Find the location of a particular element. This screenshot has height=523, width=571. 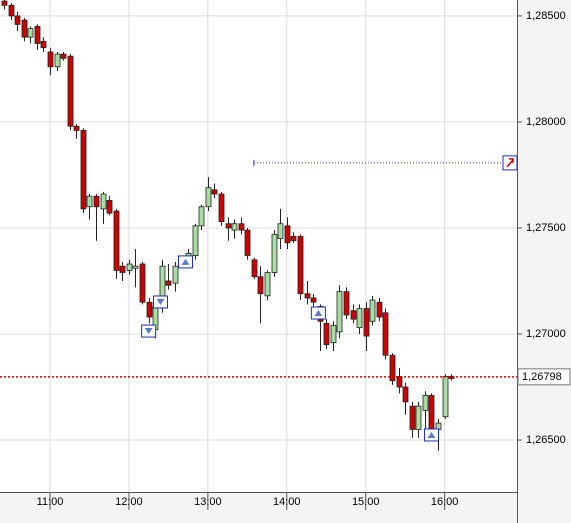

x-tick-label: 15:00 is located at coordinates (366, 502).